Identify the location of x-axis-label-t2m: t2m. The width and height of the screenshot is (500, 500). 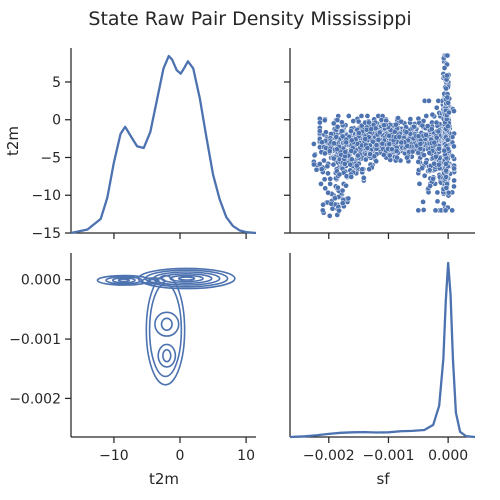
(164, 479).